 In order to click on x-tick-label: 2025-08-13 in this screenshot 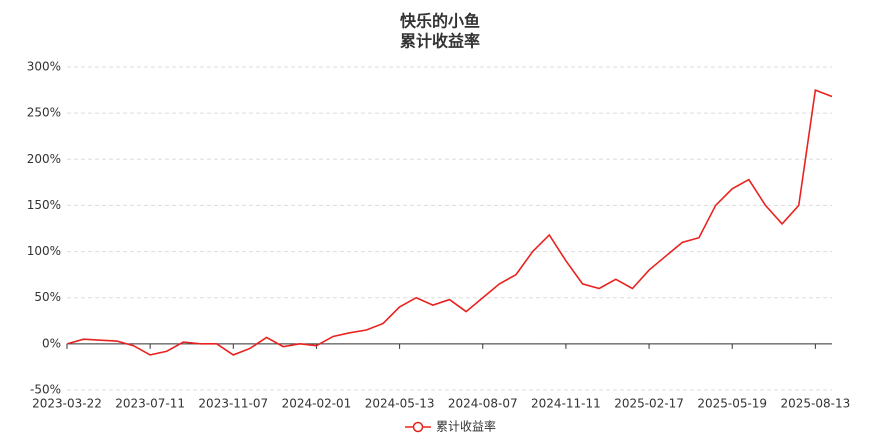, I will do `click(815, 404)`.